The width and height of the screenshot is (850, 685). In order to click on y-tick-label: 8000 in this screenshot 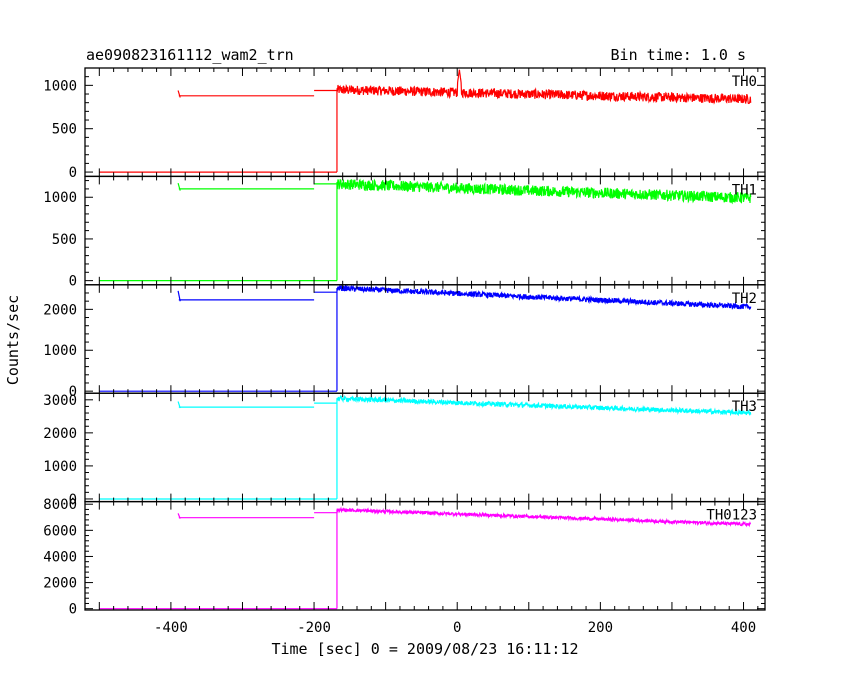, I will do `click(60, 505)`.